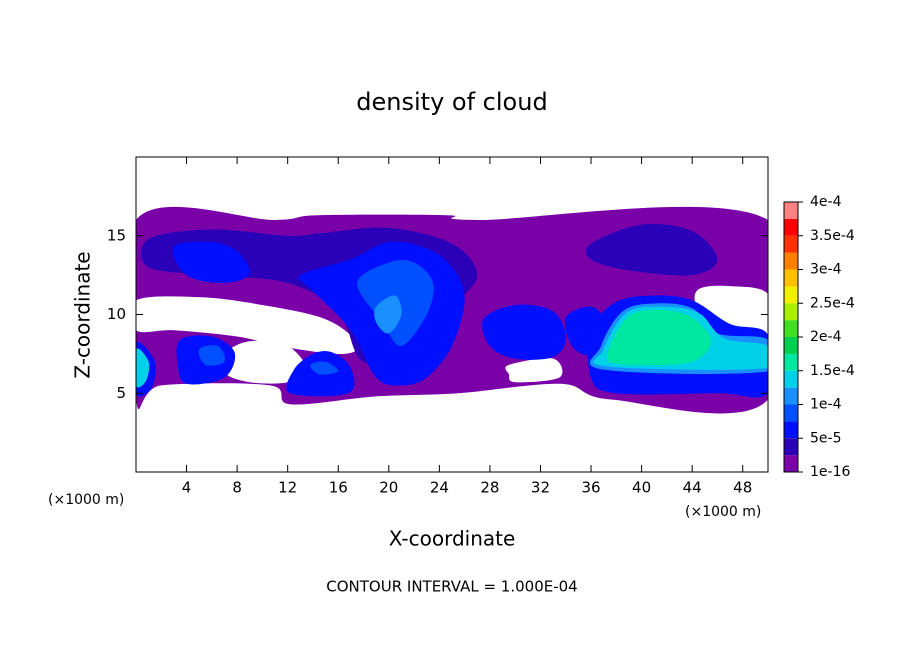  What do you see at coordinates (825, 438) in the screenshot?
I see `colorbar-label: 5e-5` at bounding box center [825, 438].